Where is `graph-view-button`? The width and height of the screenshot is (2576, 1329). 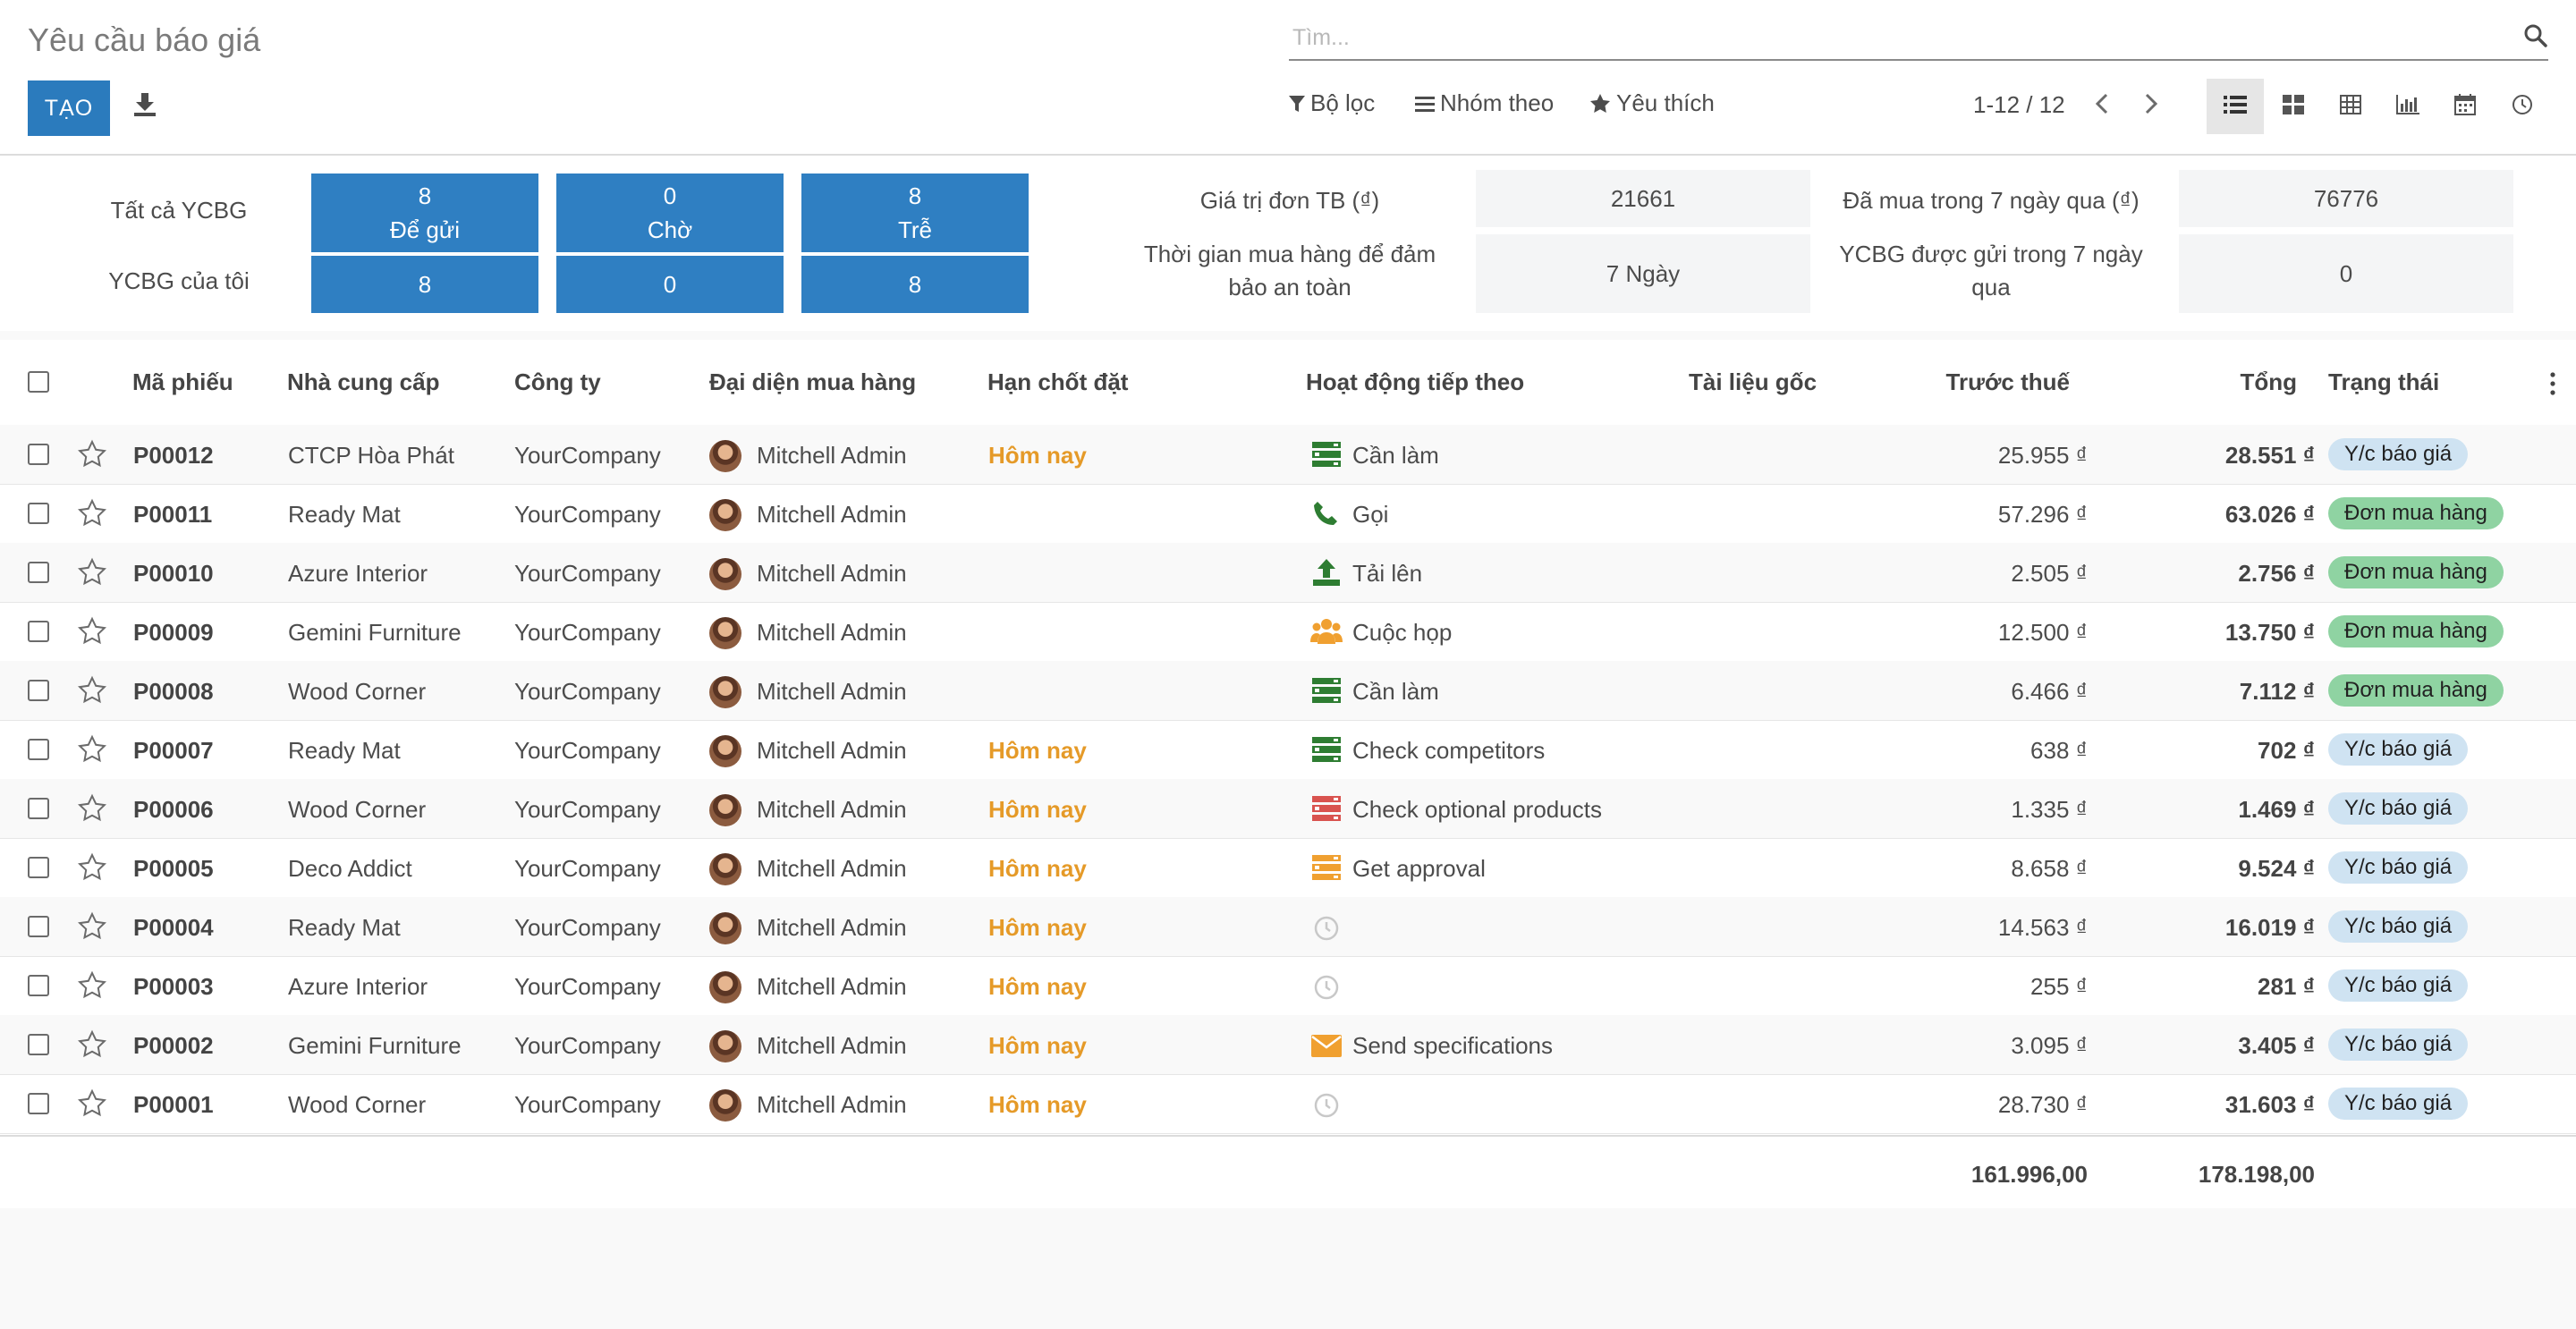
graph-view-button is located at coordinates (2407, 106).